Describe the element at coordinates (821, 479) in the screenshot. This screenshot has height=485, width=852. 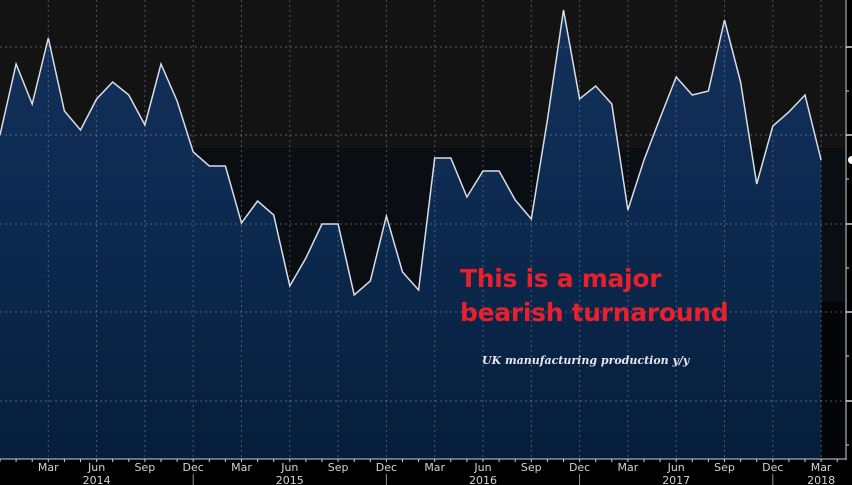
I see `x-year-label: 2018` at that location.